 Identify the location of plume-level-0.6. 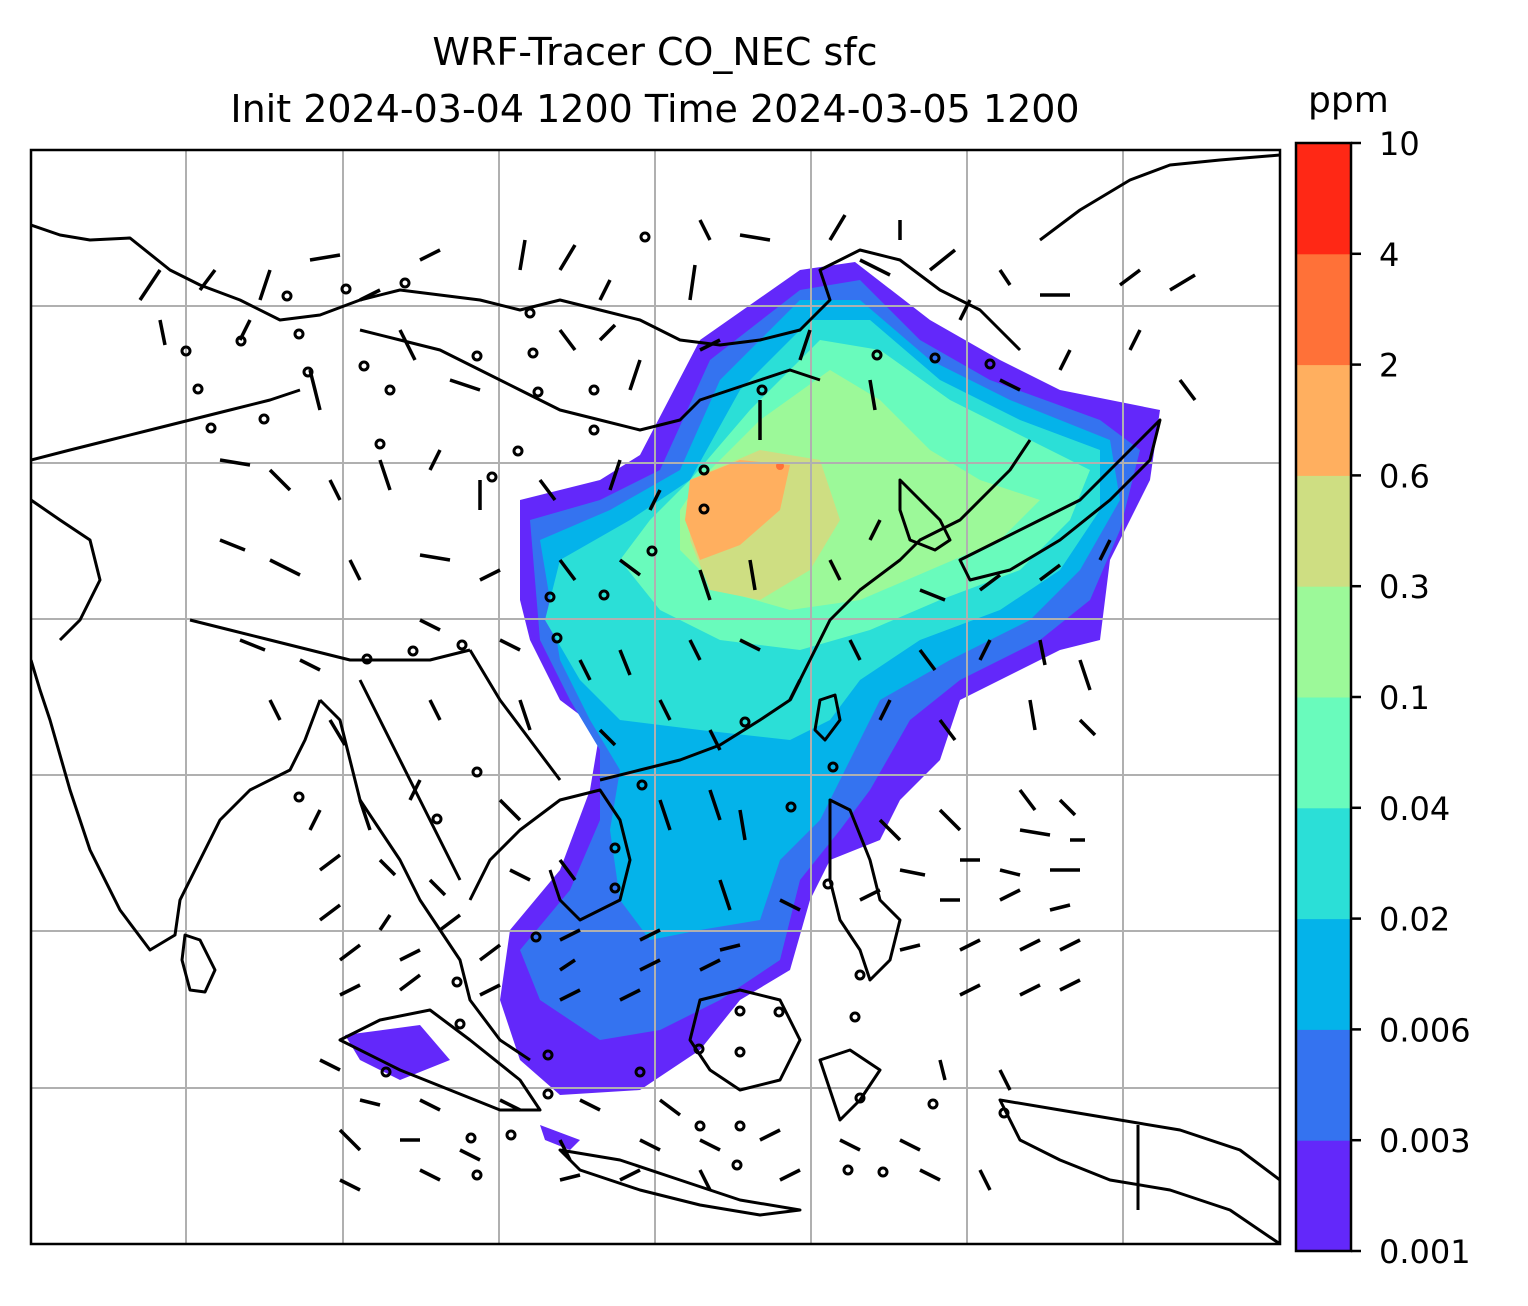
(737, 510).